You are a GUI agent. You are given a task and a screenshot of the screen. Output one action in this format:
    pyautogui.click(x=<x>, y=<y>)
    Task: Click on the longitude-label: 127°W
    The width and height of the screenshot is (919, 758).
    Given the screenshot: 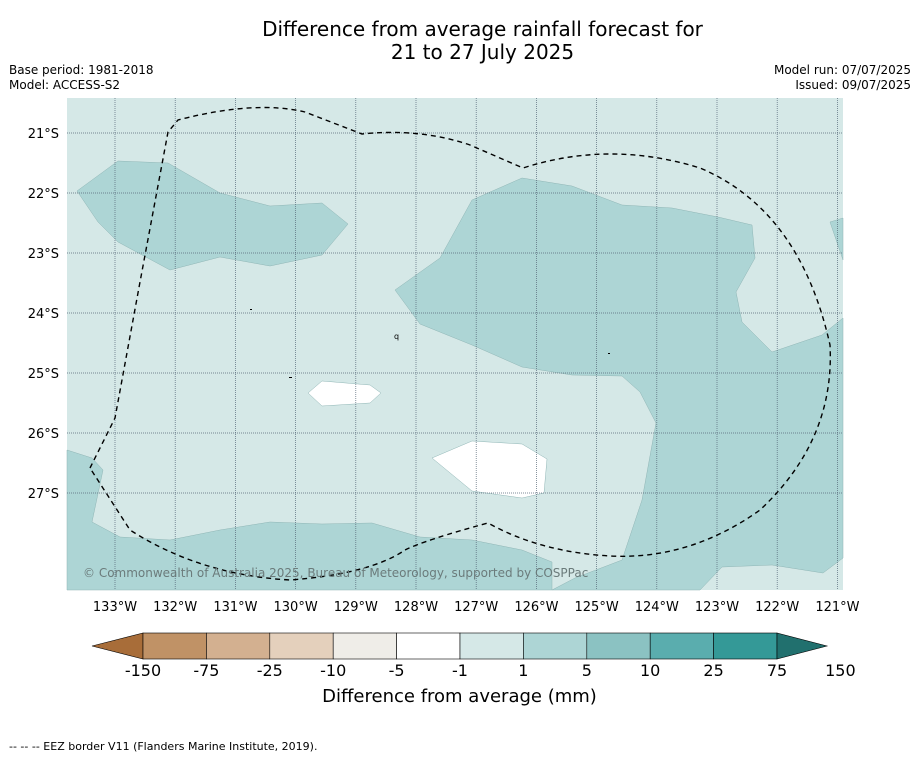 What is the action you would take?
    pyautogui.click(x=476, y=607)
    